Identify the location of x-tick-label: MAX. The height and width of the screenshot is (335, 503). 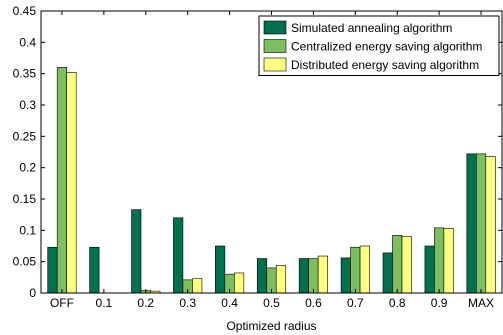
(481, 303).